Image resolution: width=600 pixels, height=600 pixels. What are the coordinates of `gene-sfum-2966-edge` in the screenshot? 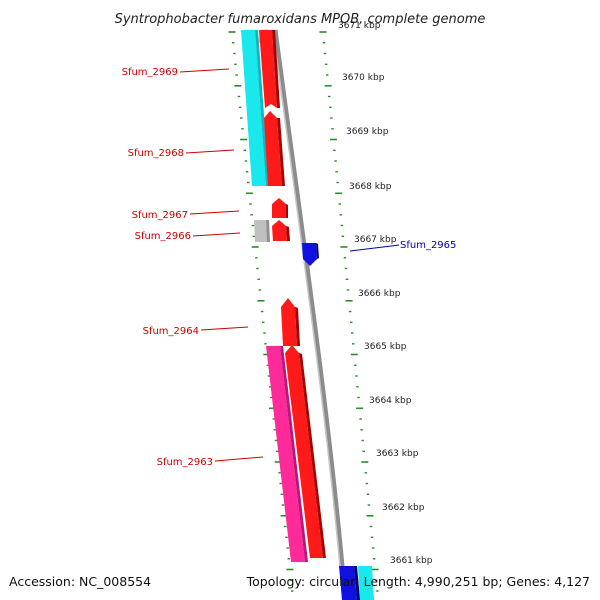 It's located at (268, 231).